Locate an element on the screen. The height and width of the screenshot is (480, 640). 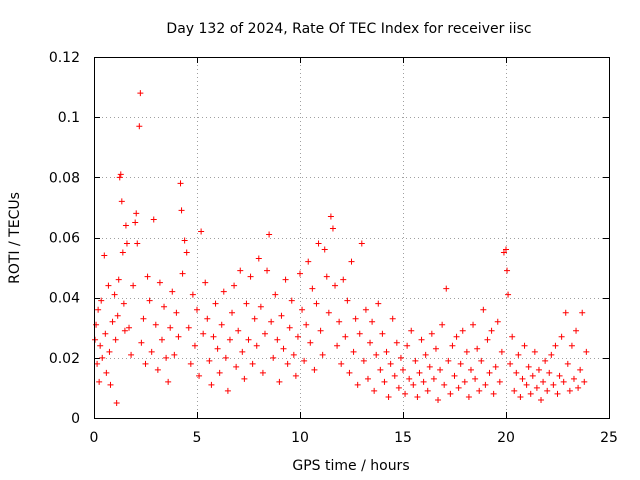
x-axis-label: GPS time / hours is located at coordinates (350, 466).